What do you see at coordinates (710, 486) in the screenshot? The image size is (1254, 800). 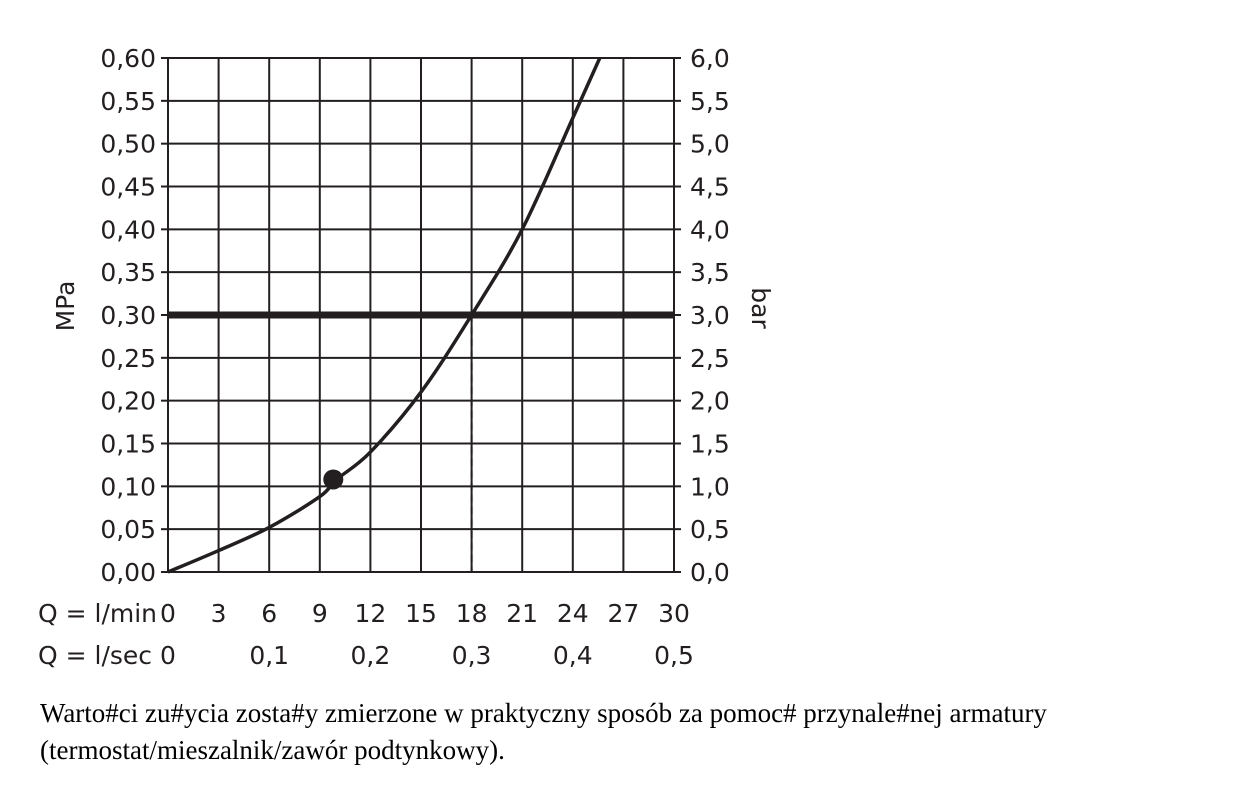 I see `y-right-tick-label: 1,0` at bounding box center [710, 486].